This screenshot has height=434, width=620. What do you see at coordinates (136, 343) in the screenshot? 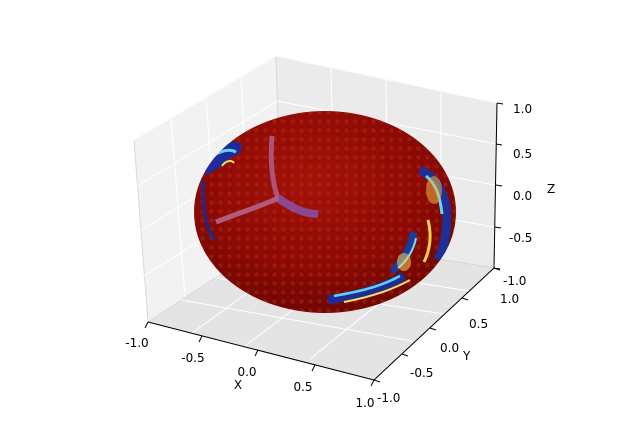
I see `x-tick-label: -1.0` at bounding box center [136, 343].